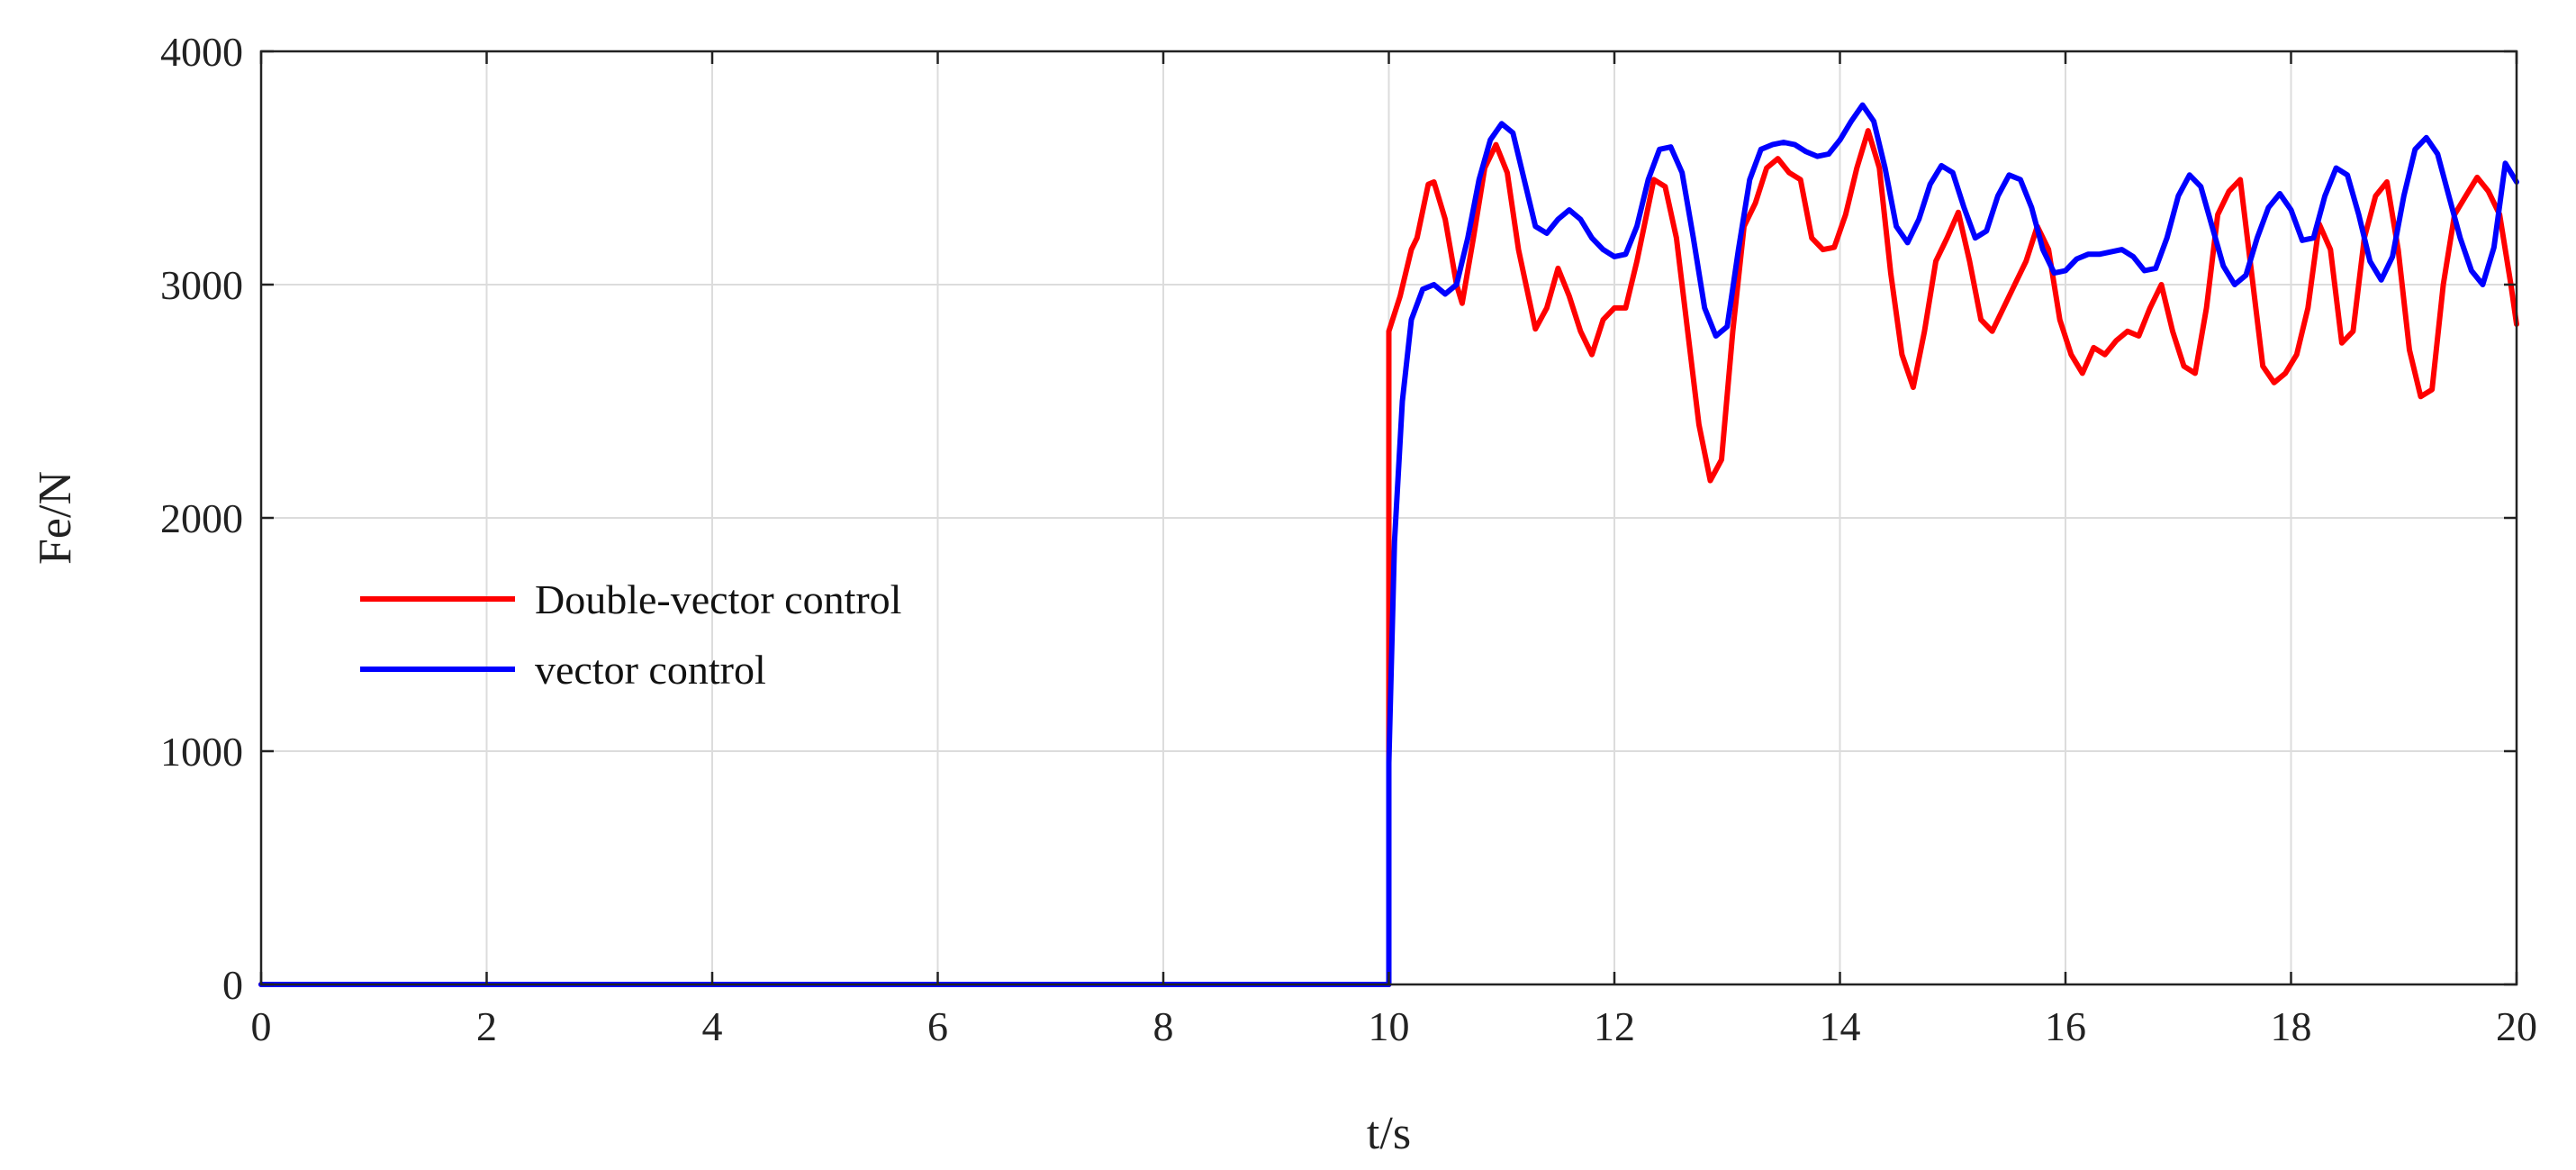 This screenshot has height=1170, width=2576. What do you see at coordinates (937, 1026) in the screenshot?
I see `x-tick-label: 6` at bounding box center [937, 1026].